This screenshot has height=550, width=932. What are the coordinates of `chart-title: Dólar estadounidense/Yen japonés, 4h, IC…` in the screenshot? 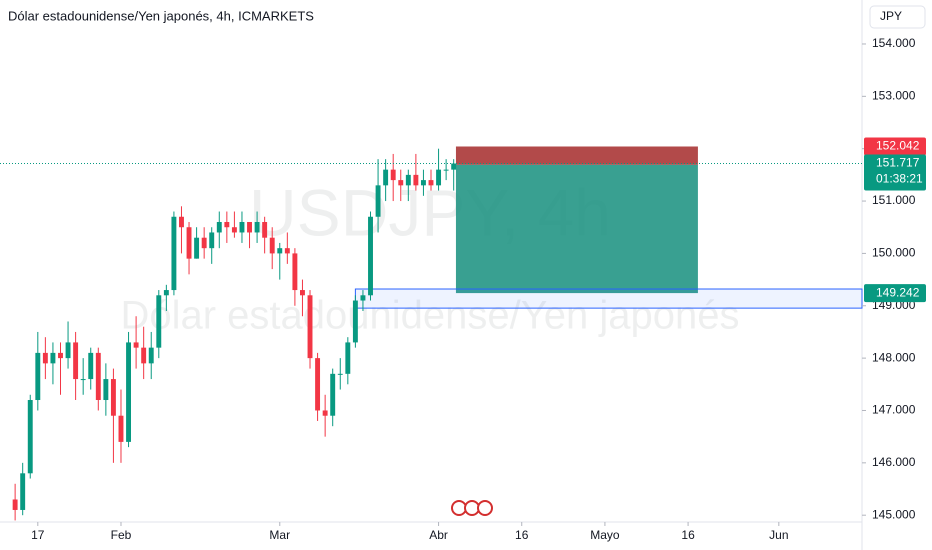 It's located at (161, 15).